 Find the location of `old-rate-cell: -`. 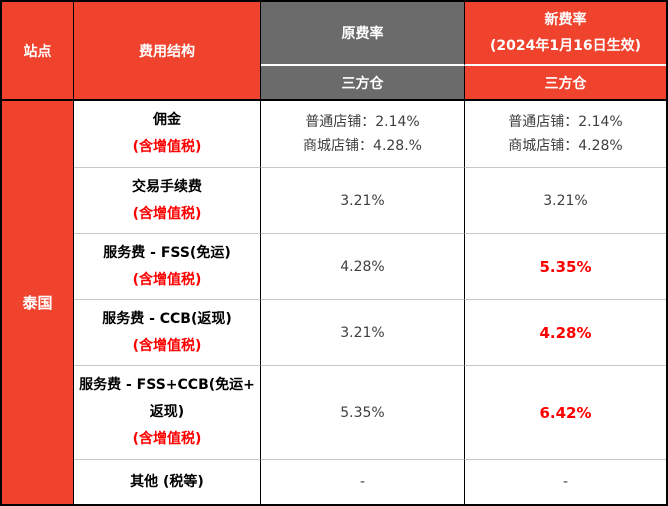

old-rate-cell: - is located at coordinates (363, 481).